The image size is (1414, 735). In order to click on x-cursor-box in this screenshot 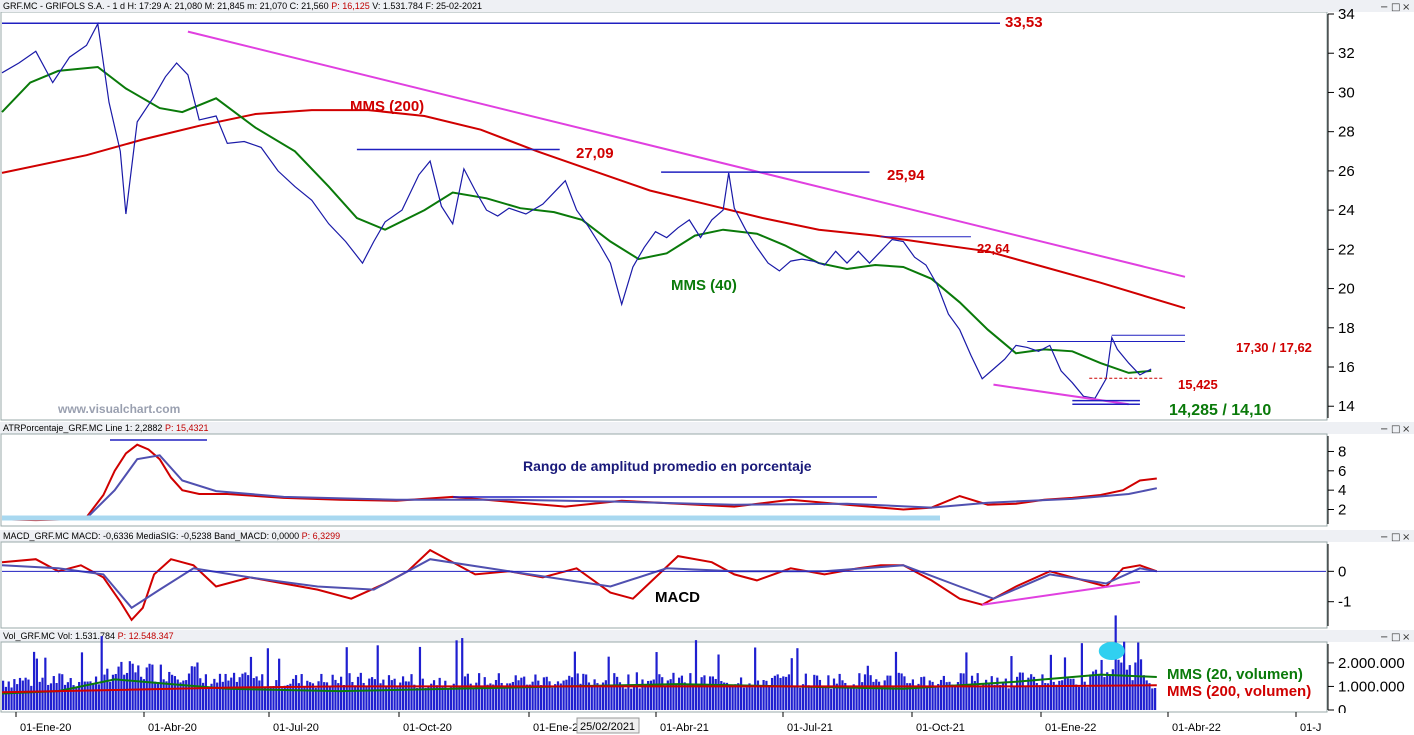, I will do `click(608, 725)`.